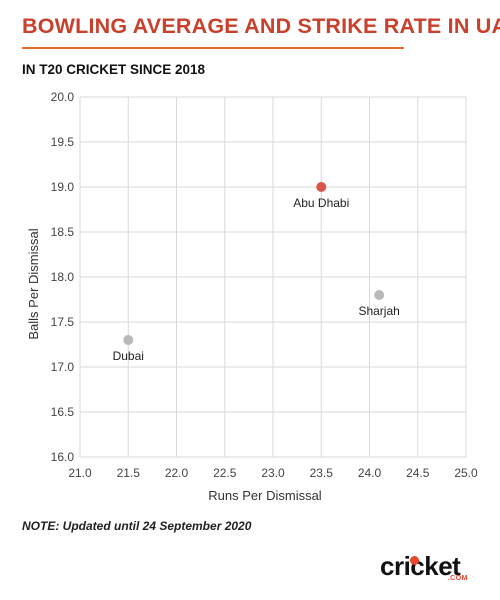 The height and width of the screenshot is (600, 500). Describe the element at coordinates (128, 356) in the screenshot. I see `data-point-label: Dubai` at that location.